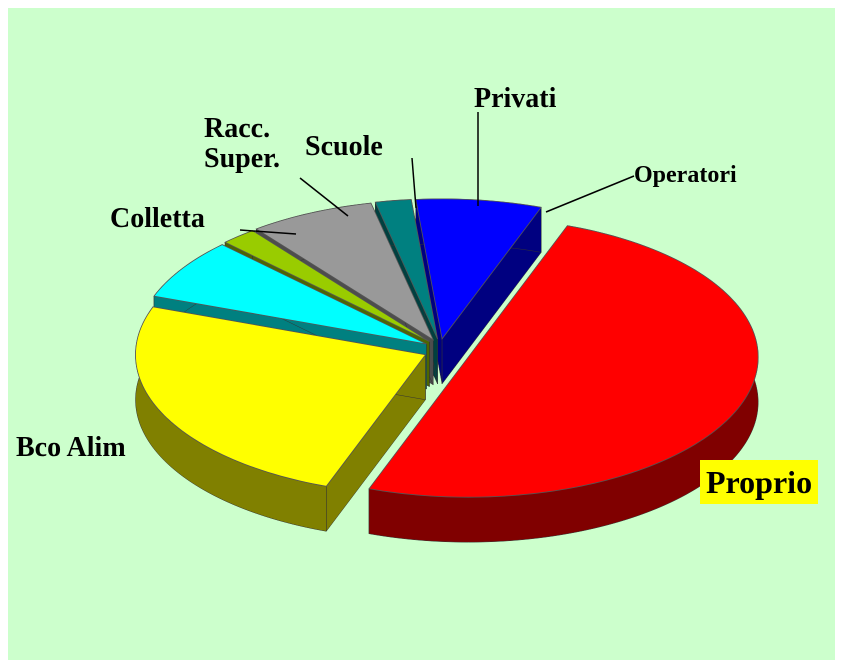 The width and height of the screenshot is (843, 668). I want to click on slice-label: Privati, so click(515, 98).